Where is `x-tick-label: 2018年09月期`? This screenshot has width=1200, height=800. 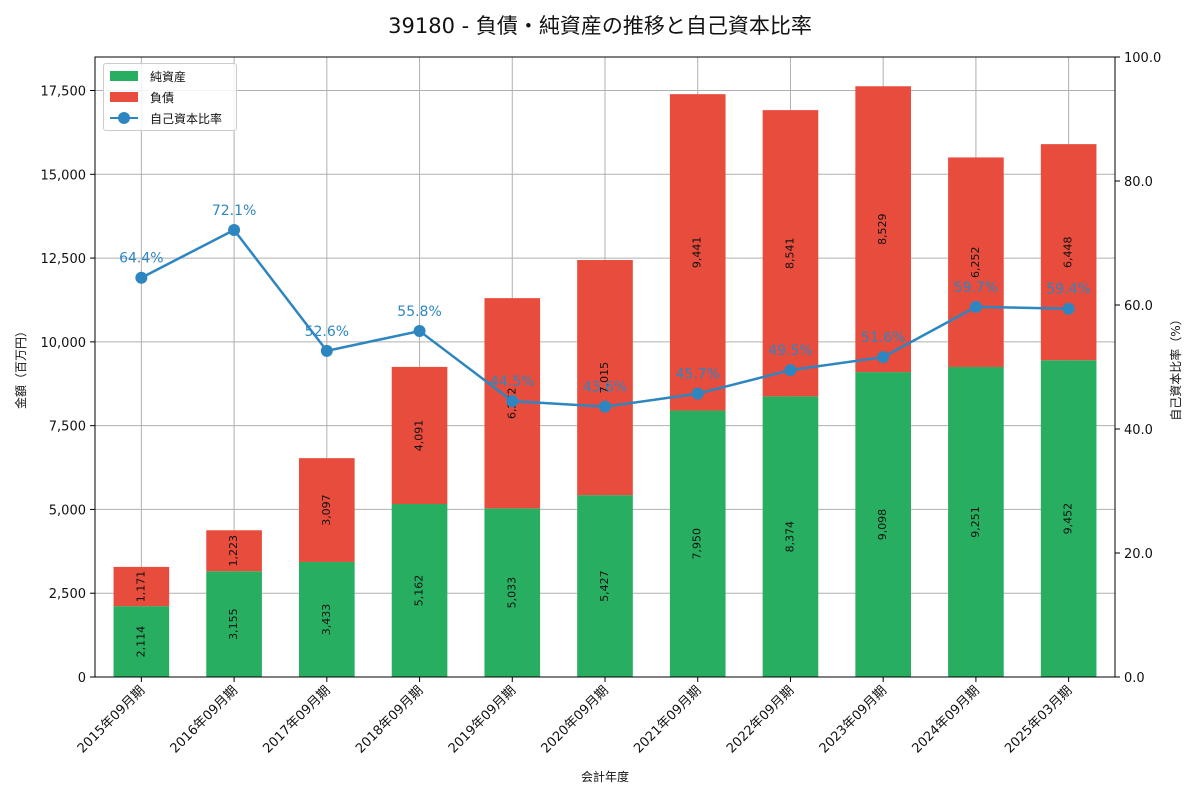
x-tick-label: 2018年09月期 is located at coordinates (389, 719).